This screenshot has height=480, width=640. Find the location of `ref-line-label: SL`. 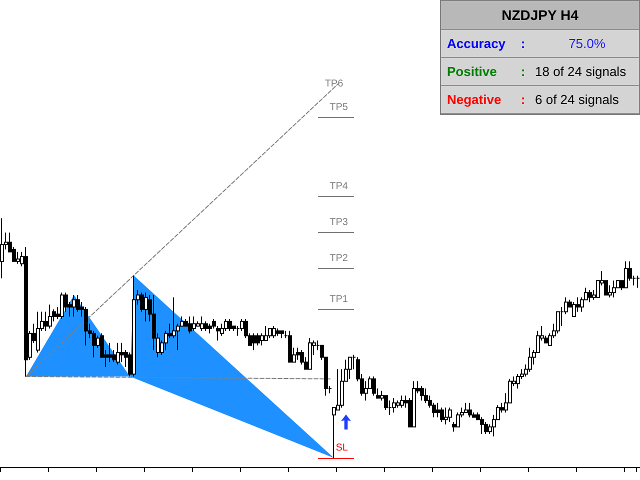

ref-line-label: SL is located at coordinates (342, 448).